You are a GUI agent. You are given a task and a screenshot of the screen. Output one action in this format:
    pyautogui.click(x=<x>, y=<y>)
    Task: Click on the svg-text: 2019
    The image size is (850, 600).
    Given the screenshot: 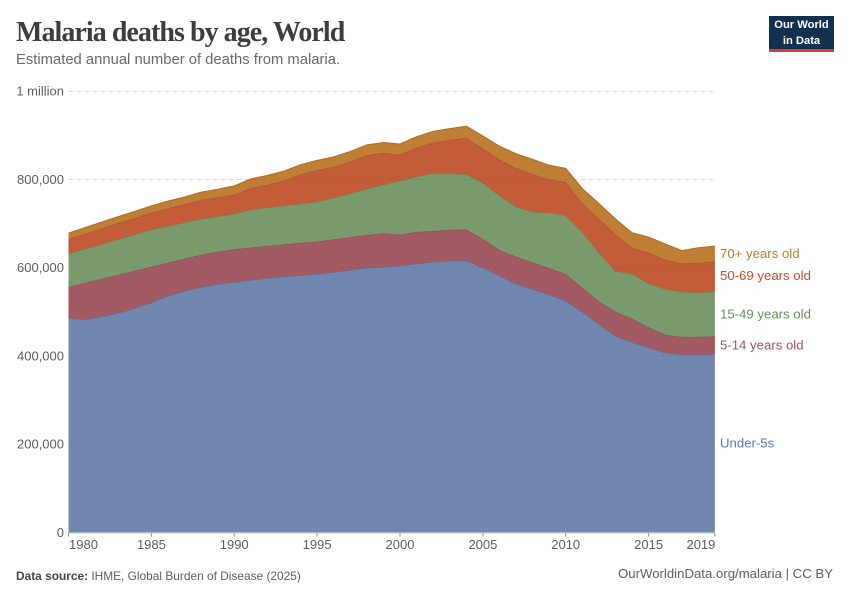 What is the action you would take?
    pyautogui.click(x=700, y=544)
    